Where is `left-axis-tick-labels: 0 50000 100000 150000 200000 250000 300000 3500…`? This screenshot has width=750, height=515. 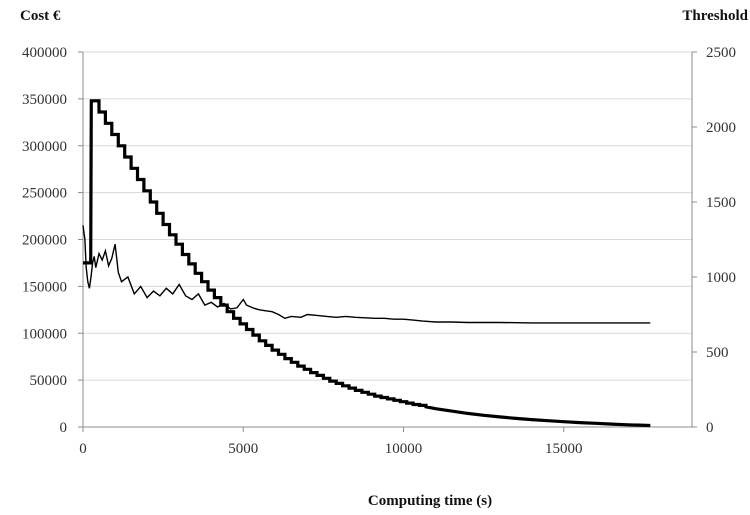 left-axis-tick-labels: 0 50000 100000 150000 200000 250000 300000 3500… is located at coordinates (44, 240).